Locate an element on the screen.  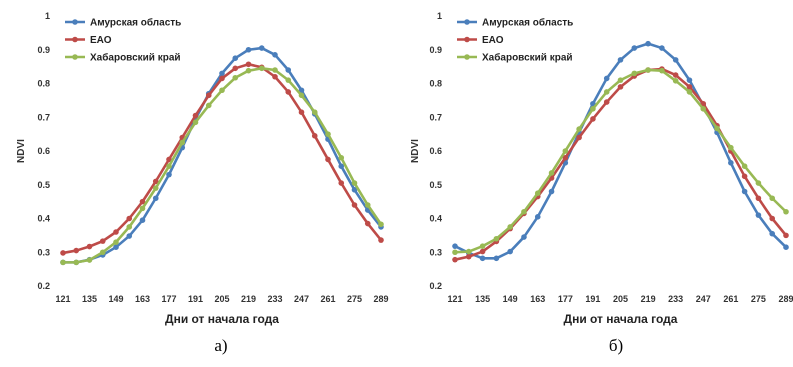
x-tick-label: 261 is located at coordinates (730, 299).